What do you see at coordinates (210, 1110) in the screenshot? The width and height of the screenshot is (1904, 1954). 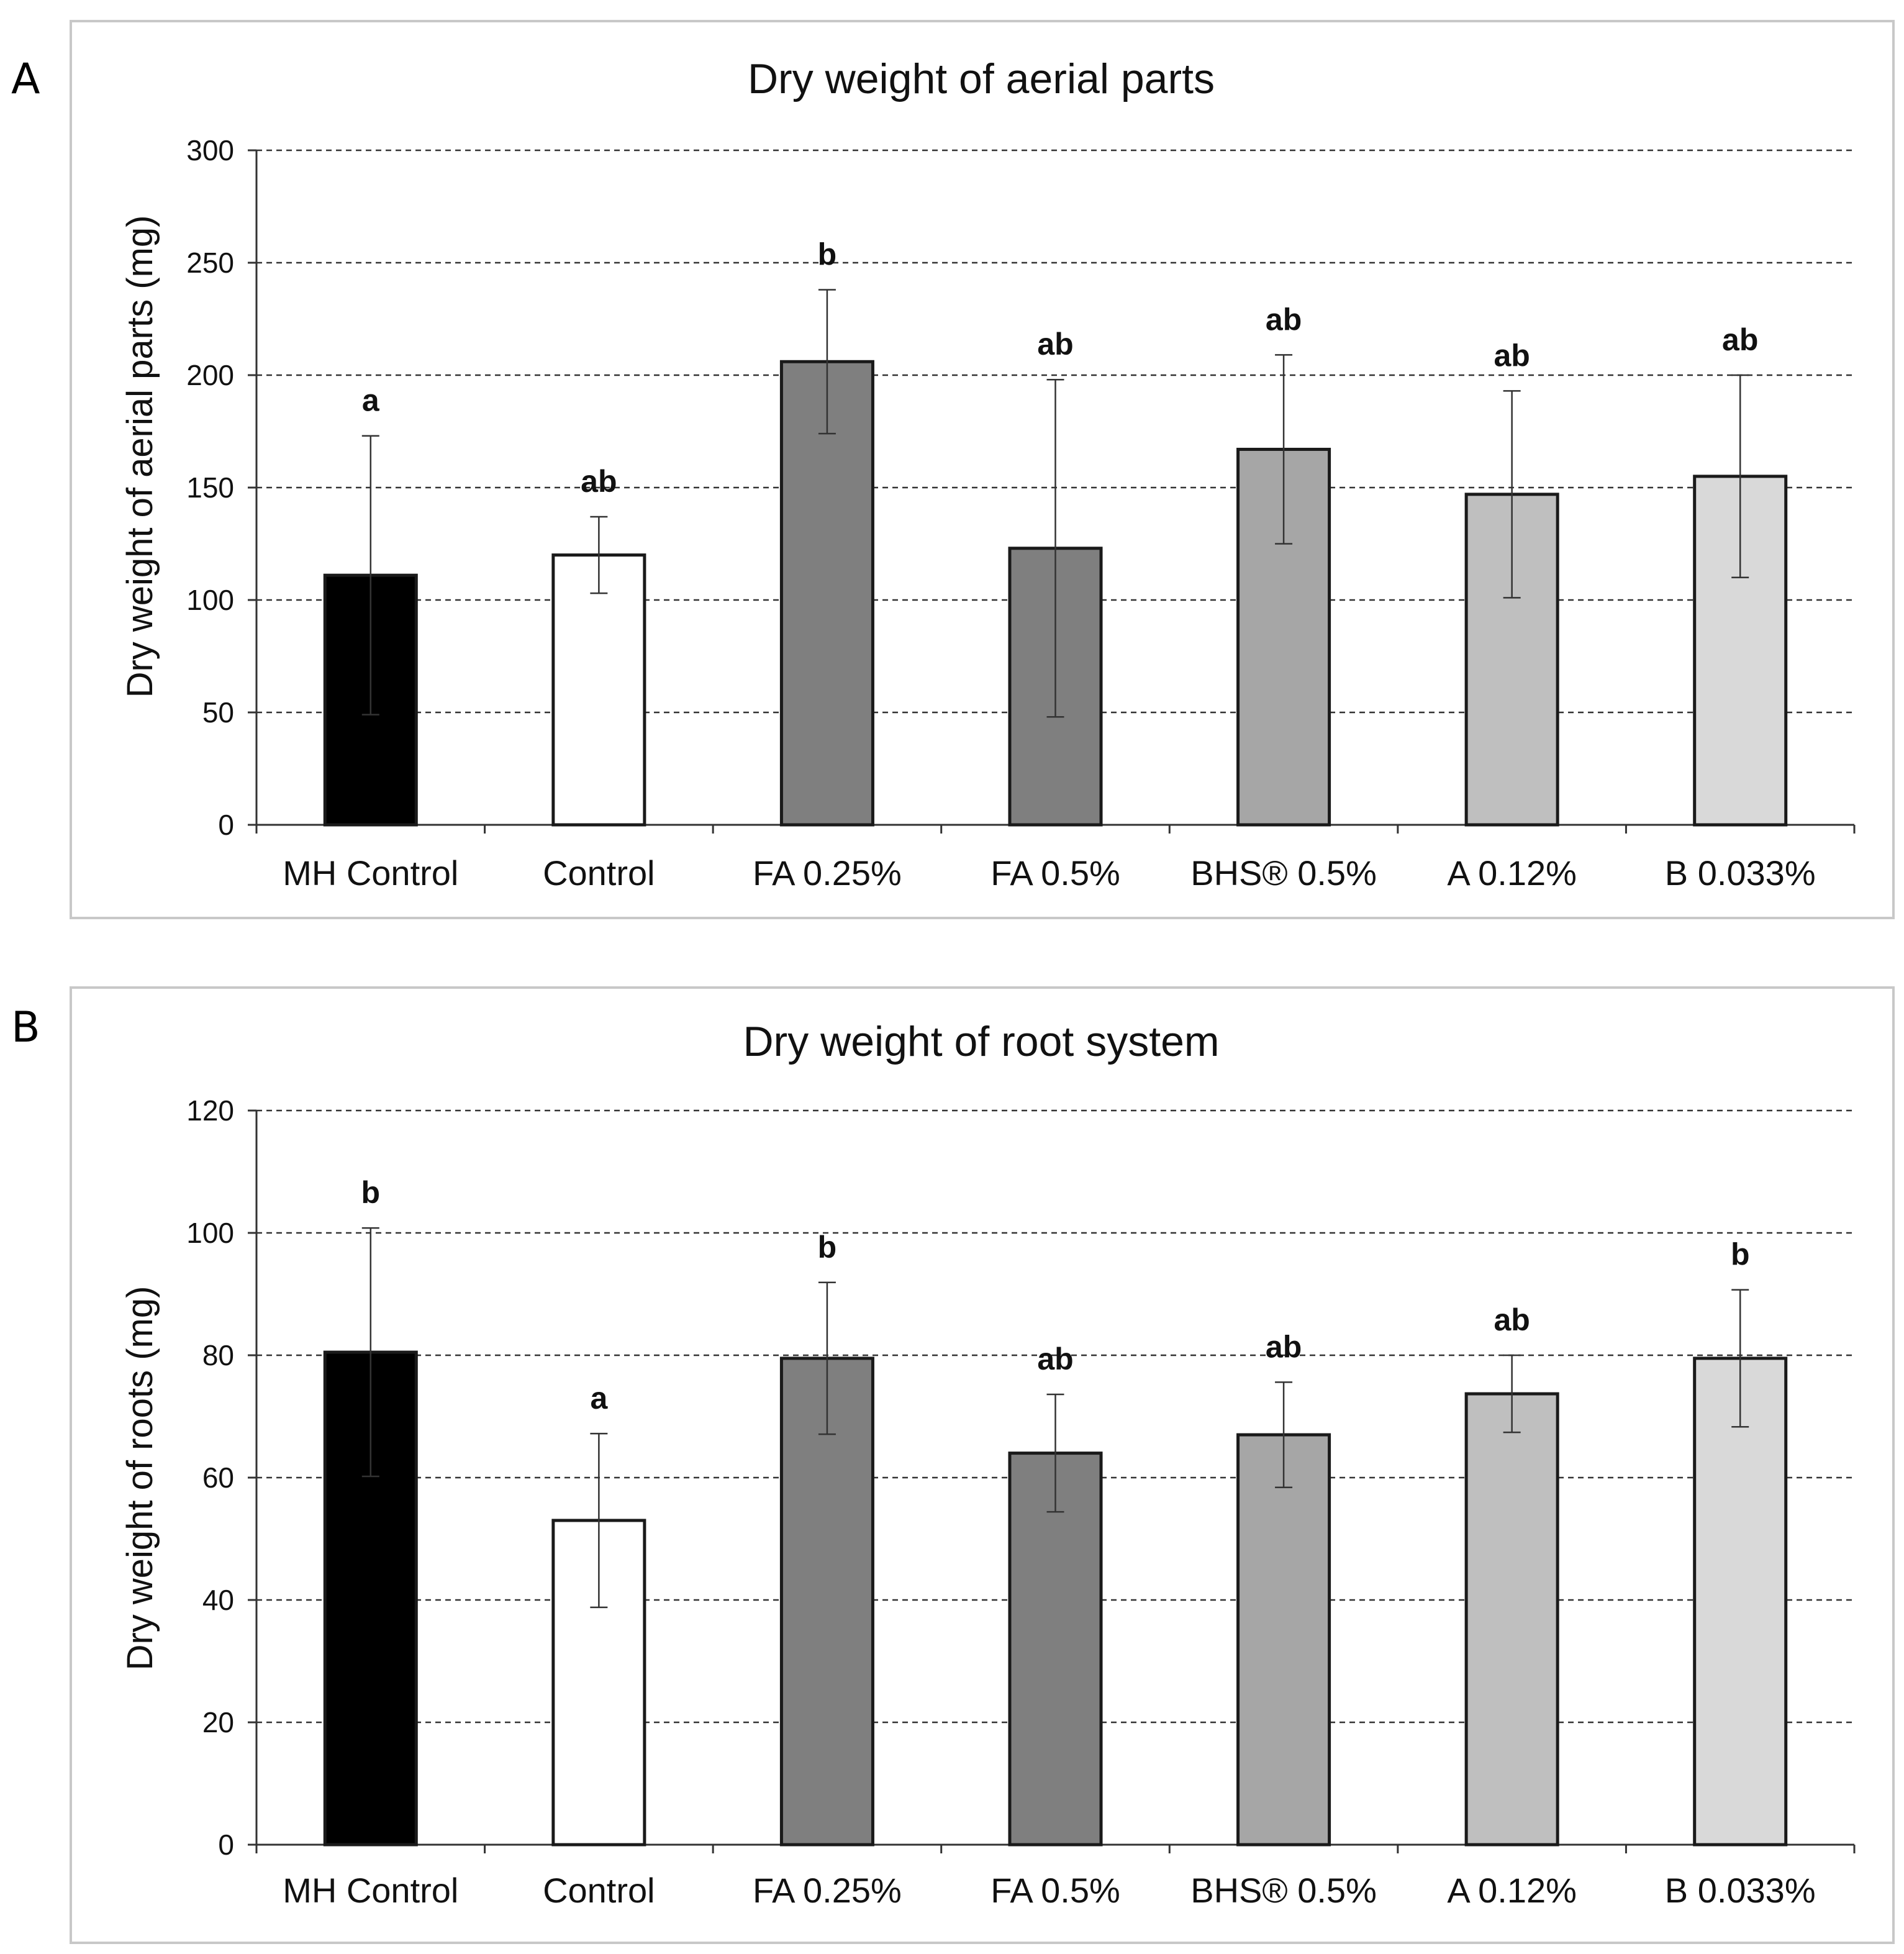 I see `y-tick-label: 120` at bounding box center [210, 1110].